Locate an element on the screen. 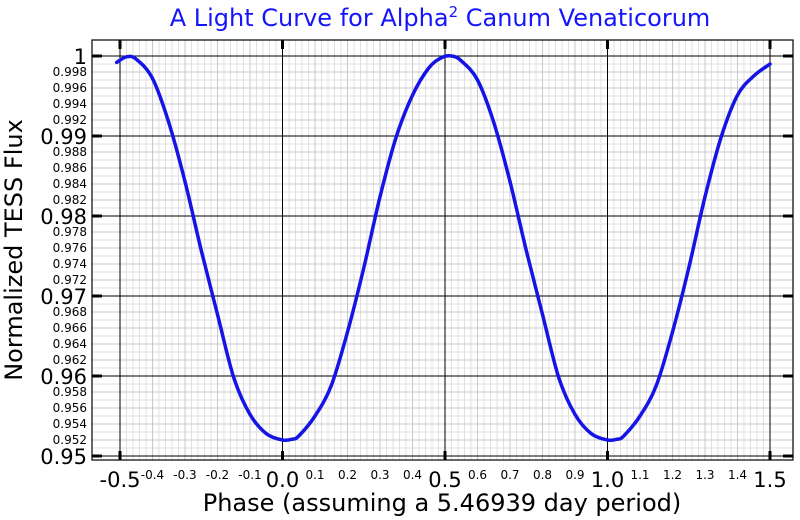 This screenshot has width=800, height=520. y-tick-label: 0.972 is located at coordinates (70, 280).